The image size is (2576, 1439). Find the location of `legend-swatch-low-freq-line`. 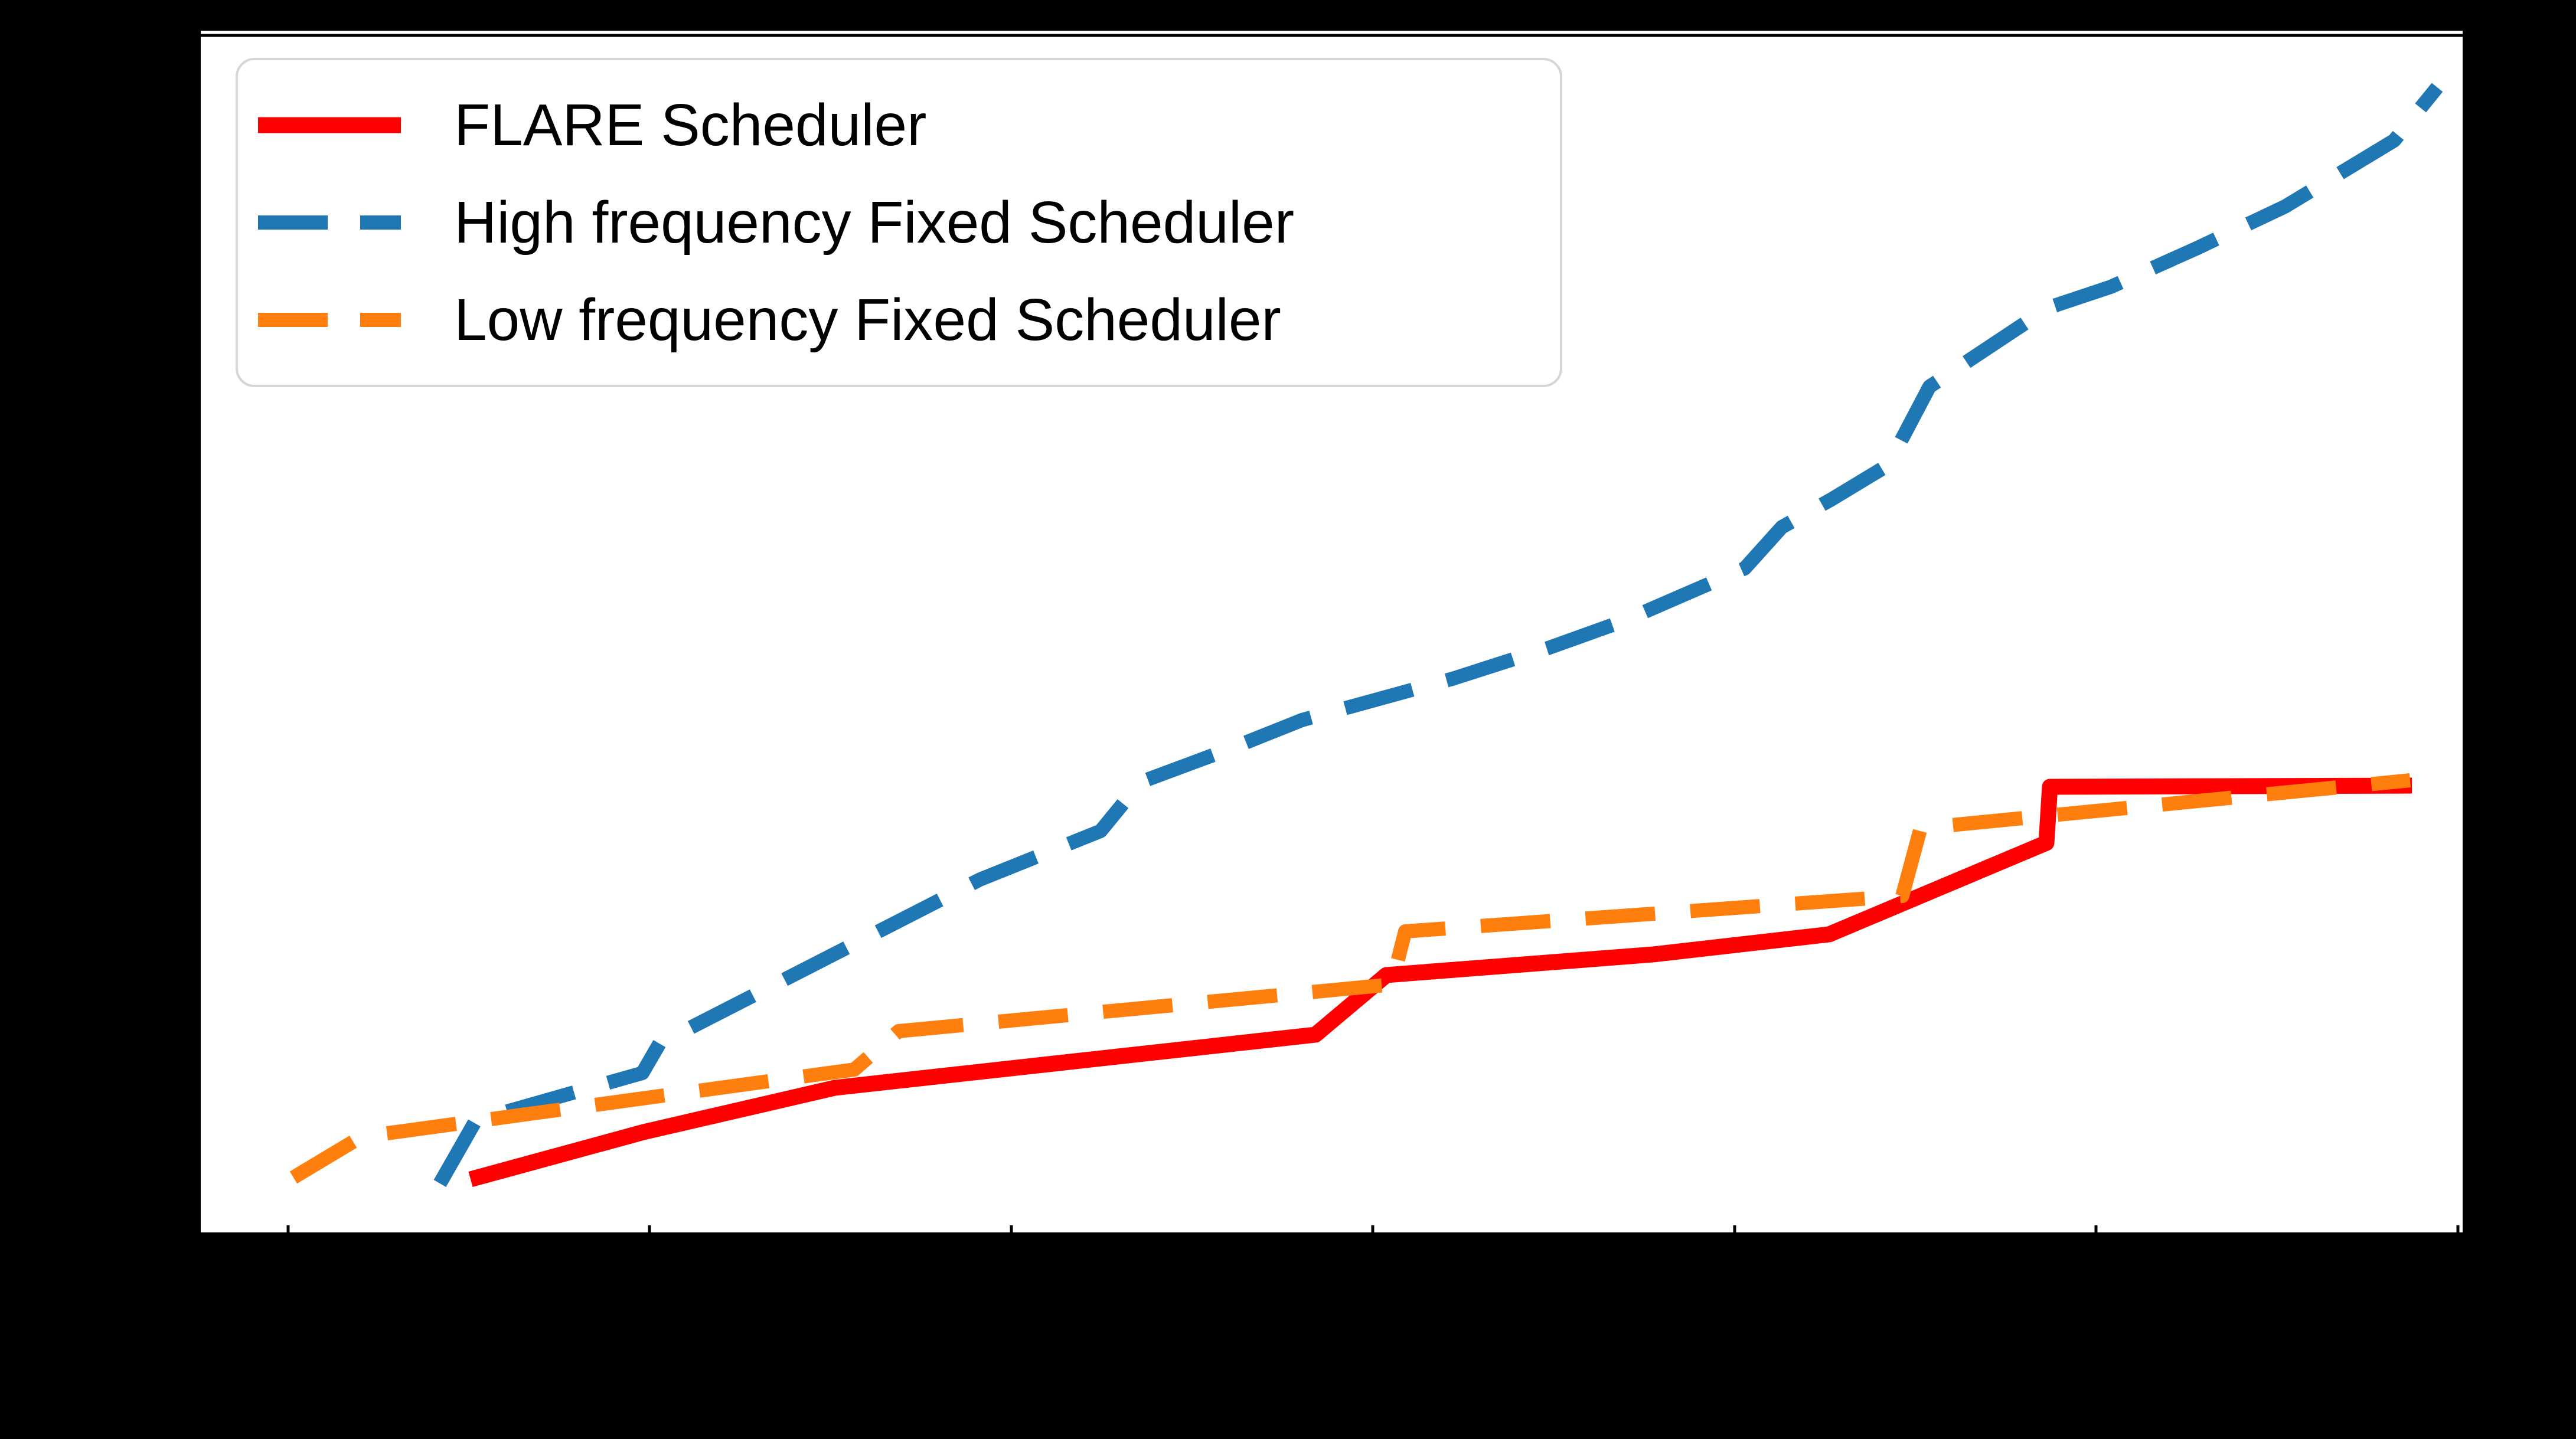

legend-swatch-low-freq-line is located at coordinates (329, 319).